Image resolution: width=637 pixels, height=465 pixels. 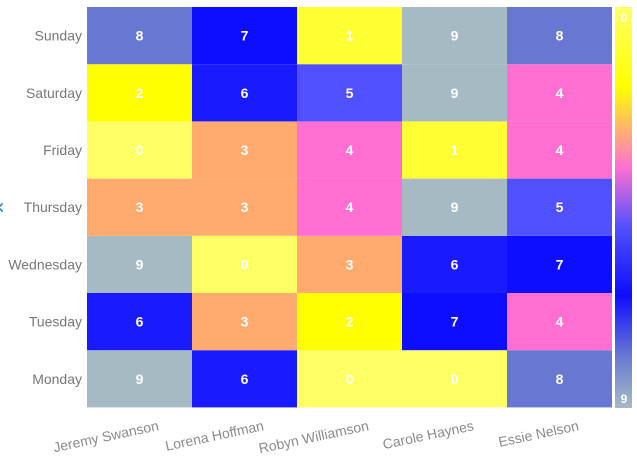 I want to click on x-axis-label: Lorena Hoffman, so click(x=214, y=435).